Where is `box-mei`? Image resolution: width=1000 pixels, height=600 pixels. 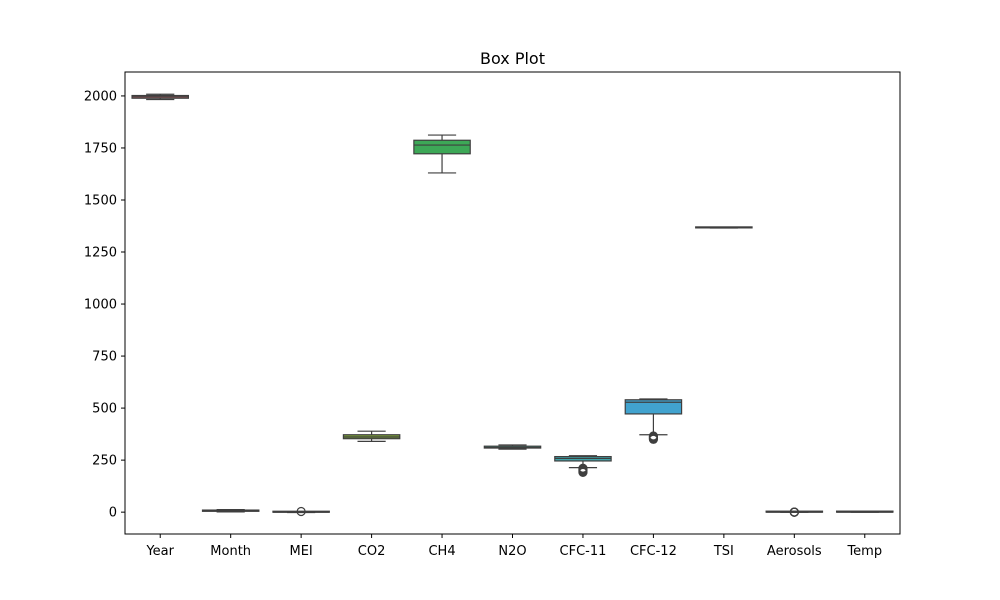
box-mei is located at coordinates (301, 511).